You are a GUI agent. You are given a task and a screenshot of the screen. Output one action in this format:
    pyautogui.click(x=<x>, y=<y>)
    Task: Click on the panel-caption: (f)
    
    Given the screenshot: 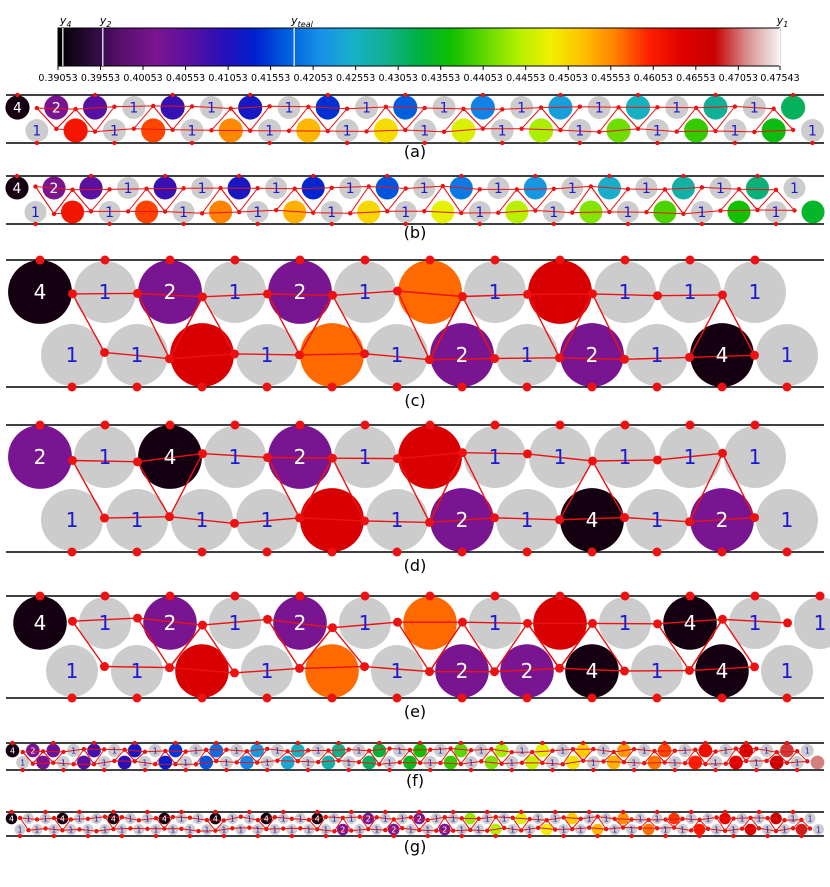 What is the action you would take?
    pyautogui.click(x=415, y=780)
    